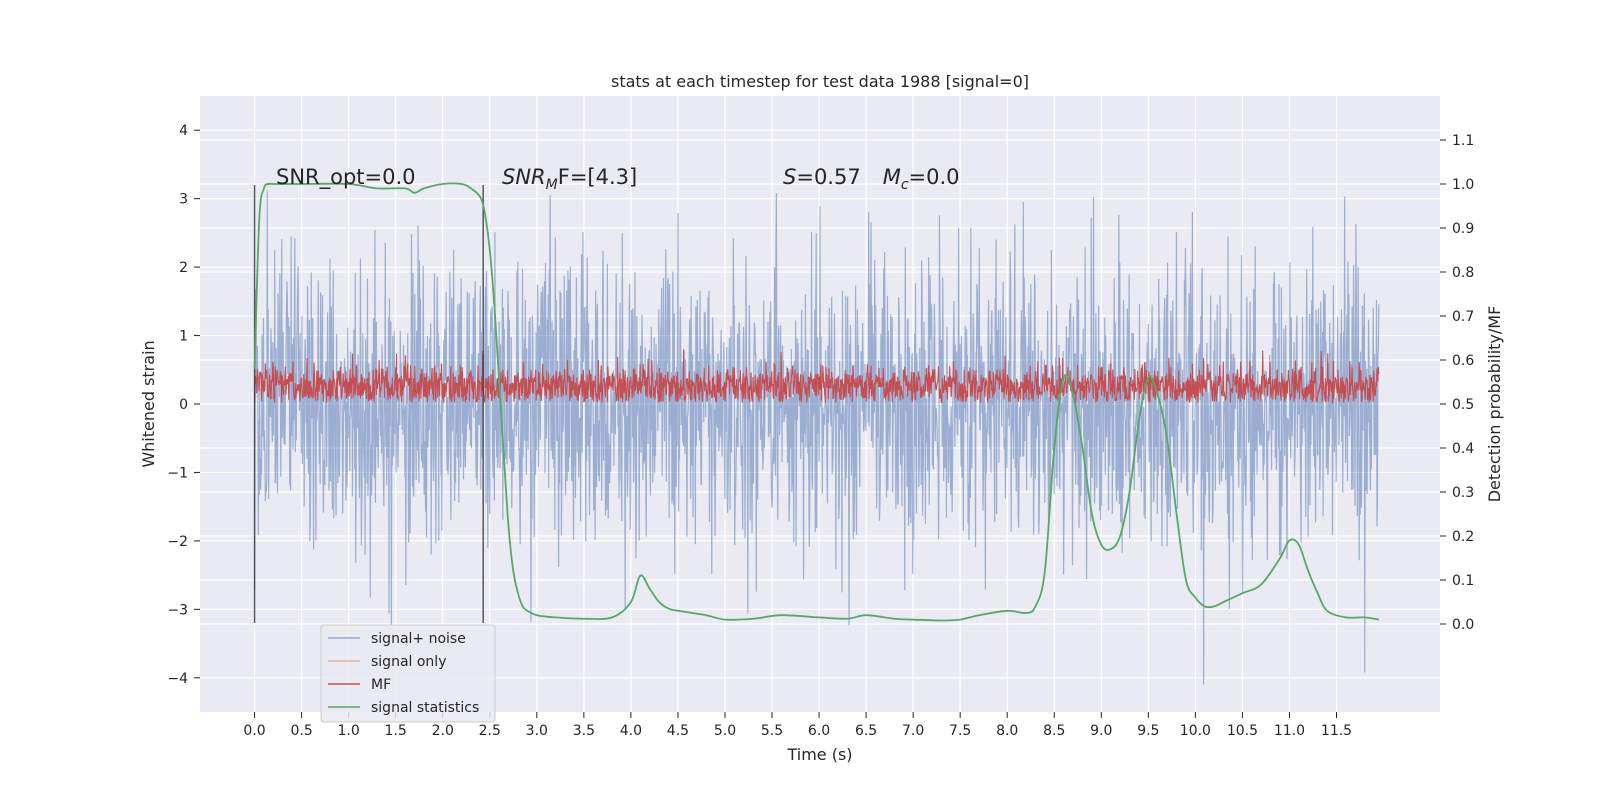 Image resolution: width=1600 pixels, height=800 pixels. Describe the element at coordinates (183, 200) in the screenshot. I see `y-left-tick-label: 3` at that location.